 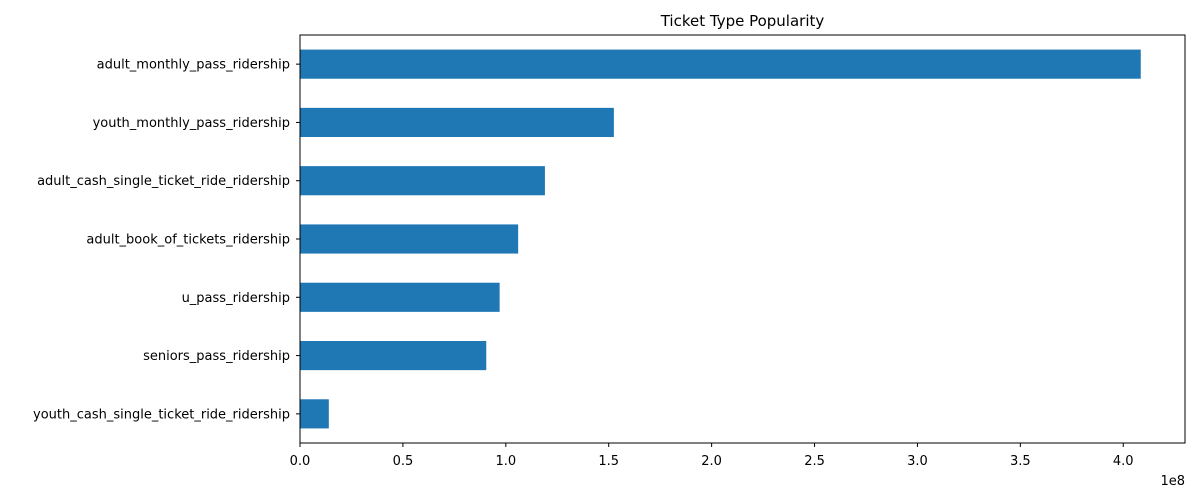 I want to click on y-tick-label: adult_book_of_tickets_ridership, so click(x=188, y=240).